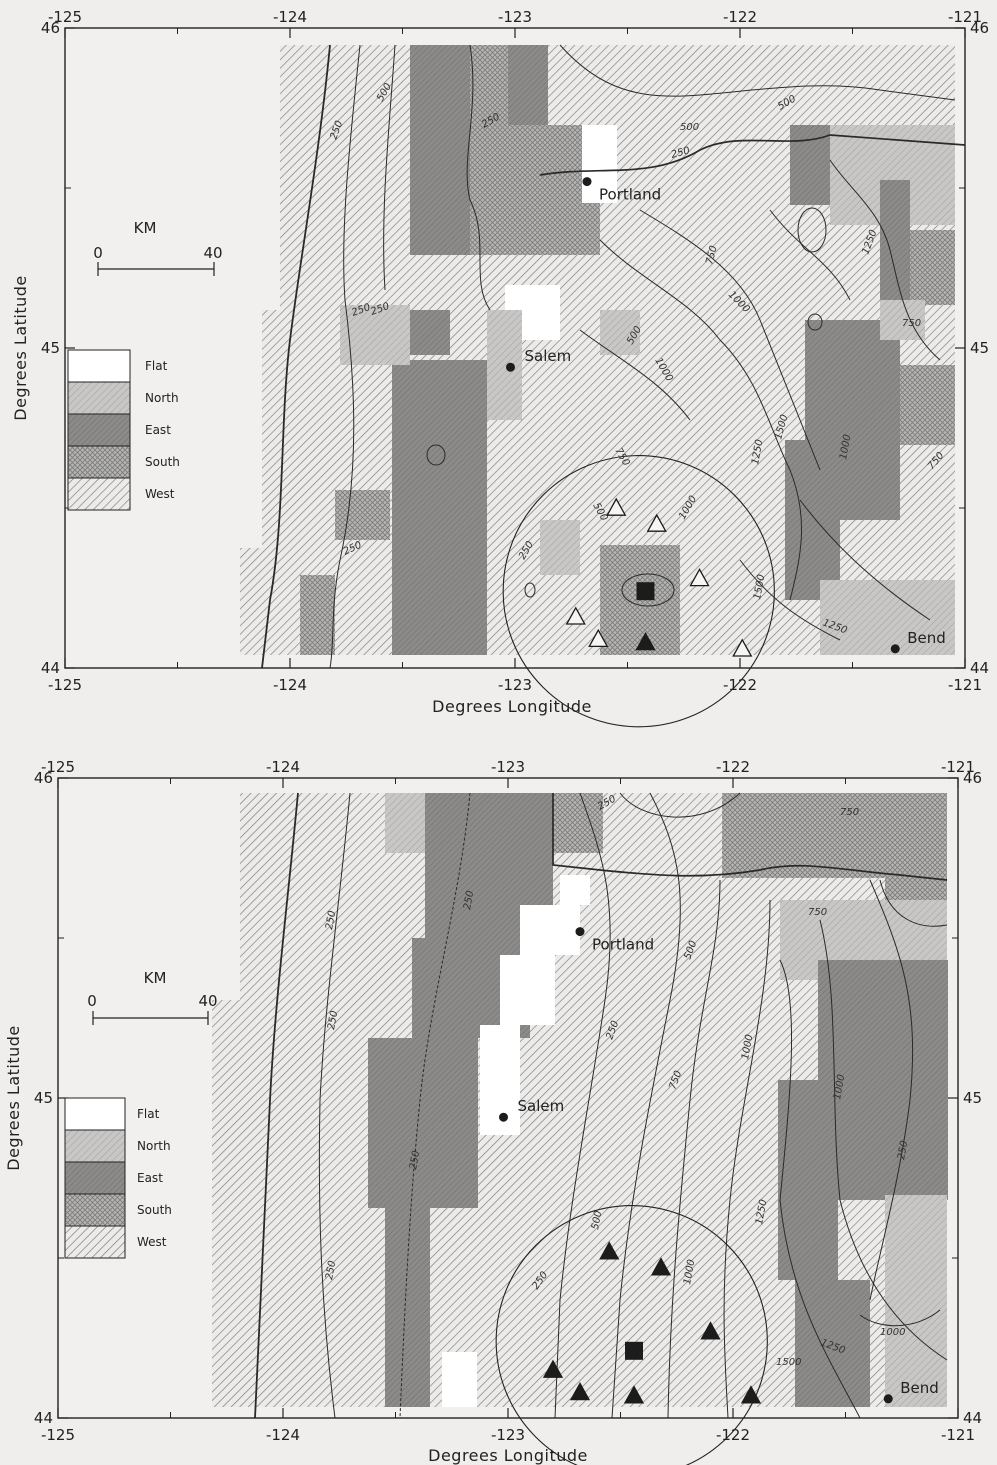 The image size is (997, 1465). Describe the element at coordinates (541, 1106) in the screenshot. I see `city-label: Salem` at that location.